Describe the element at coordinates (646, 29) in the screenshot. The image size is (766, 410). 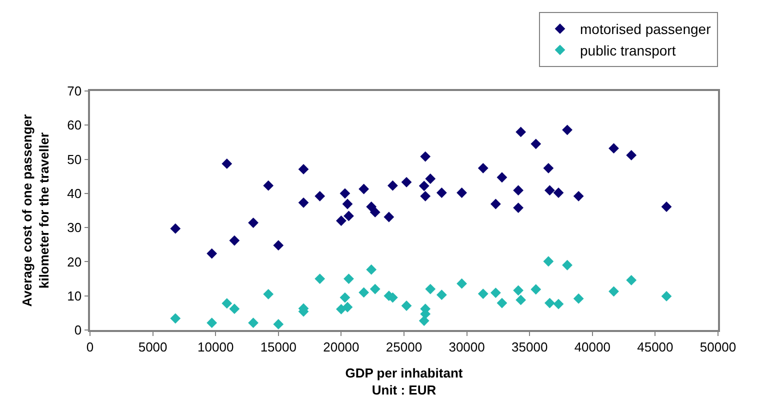
I see `legend-label: motorised passenger` at that location.